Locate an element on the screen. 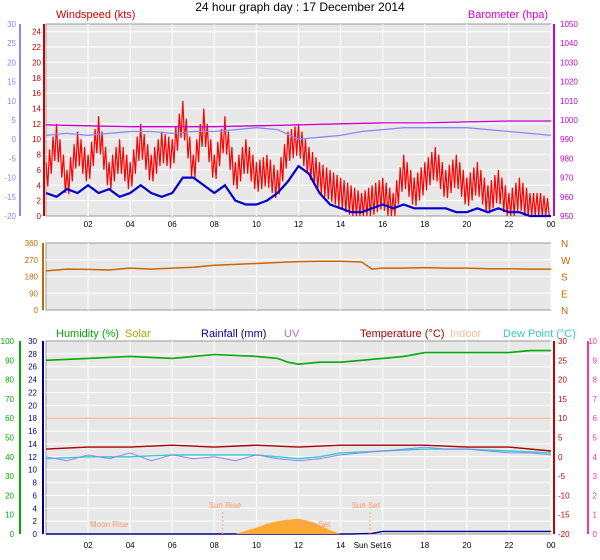 This screenshot has height=560, width=600. direction-tick-label: 360 is located at coordinates (32, 243).